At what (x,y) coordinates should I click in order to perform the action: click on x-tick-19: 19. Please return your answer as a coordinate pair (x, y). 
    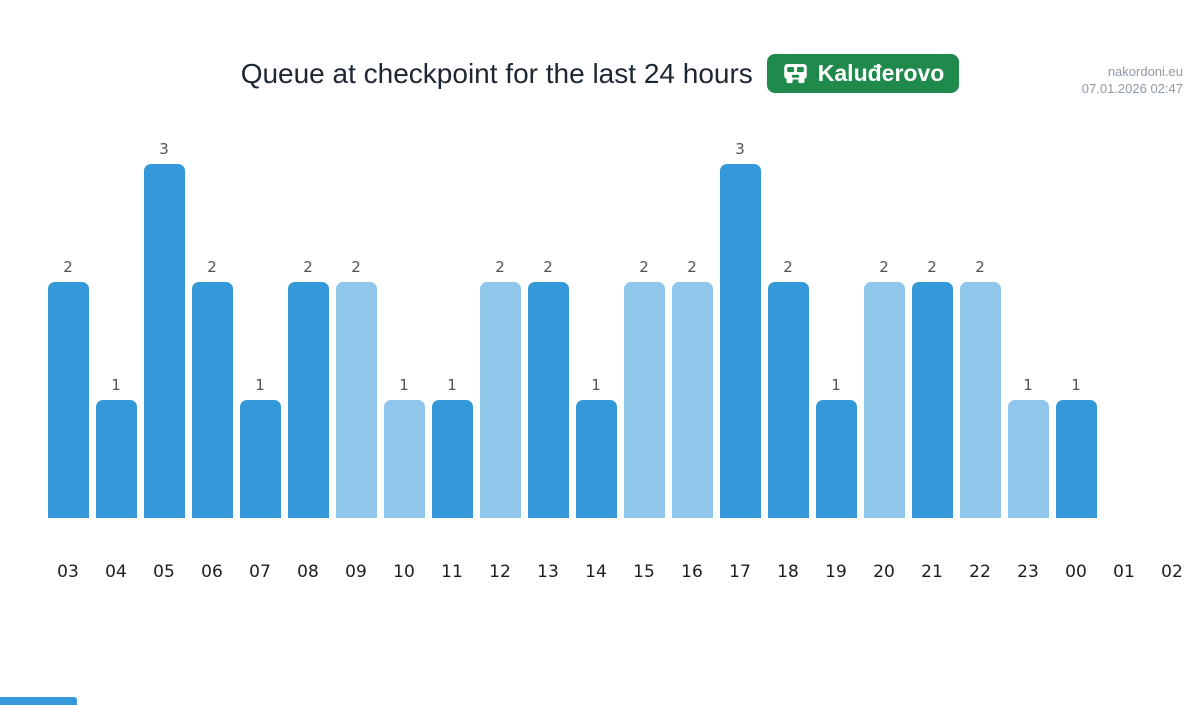
    Looking at the image, I should click on (836, 572).